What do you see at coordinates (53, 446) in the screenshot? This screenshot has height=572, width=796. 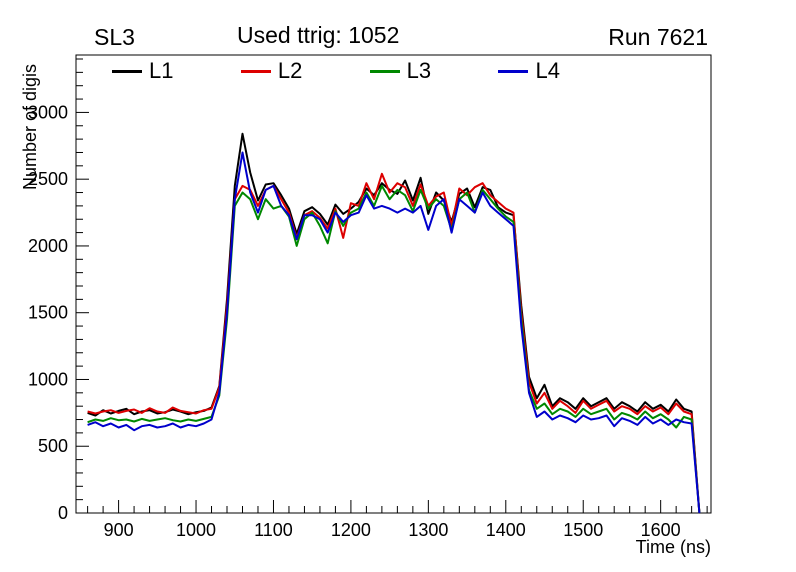 I see `svg-text: 500` at bounding box center [53, 446].